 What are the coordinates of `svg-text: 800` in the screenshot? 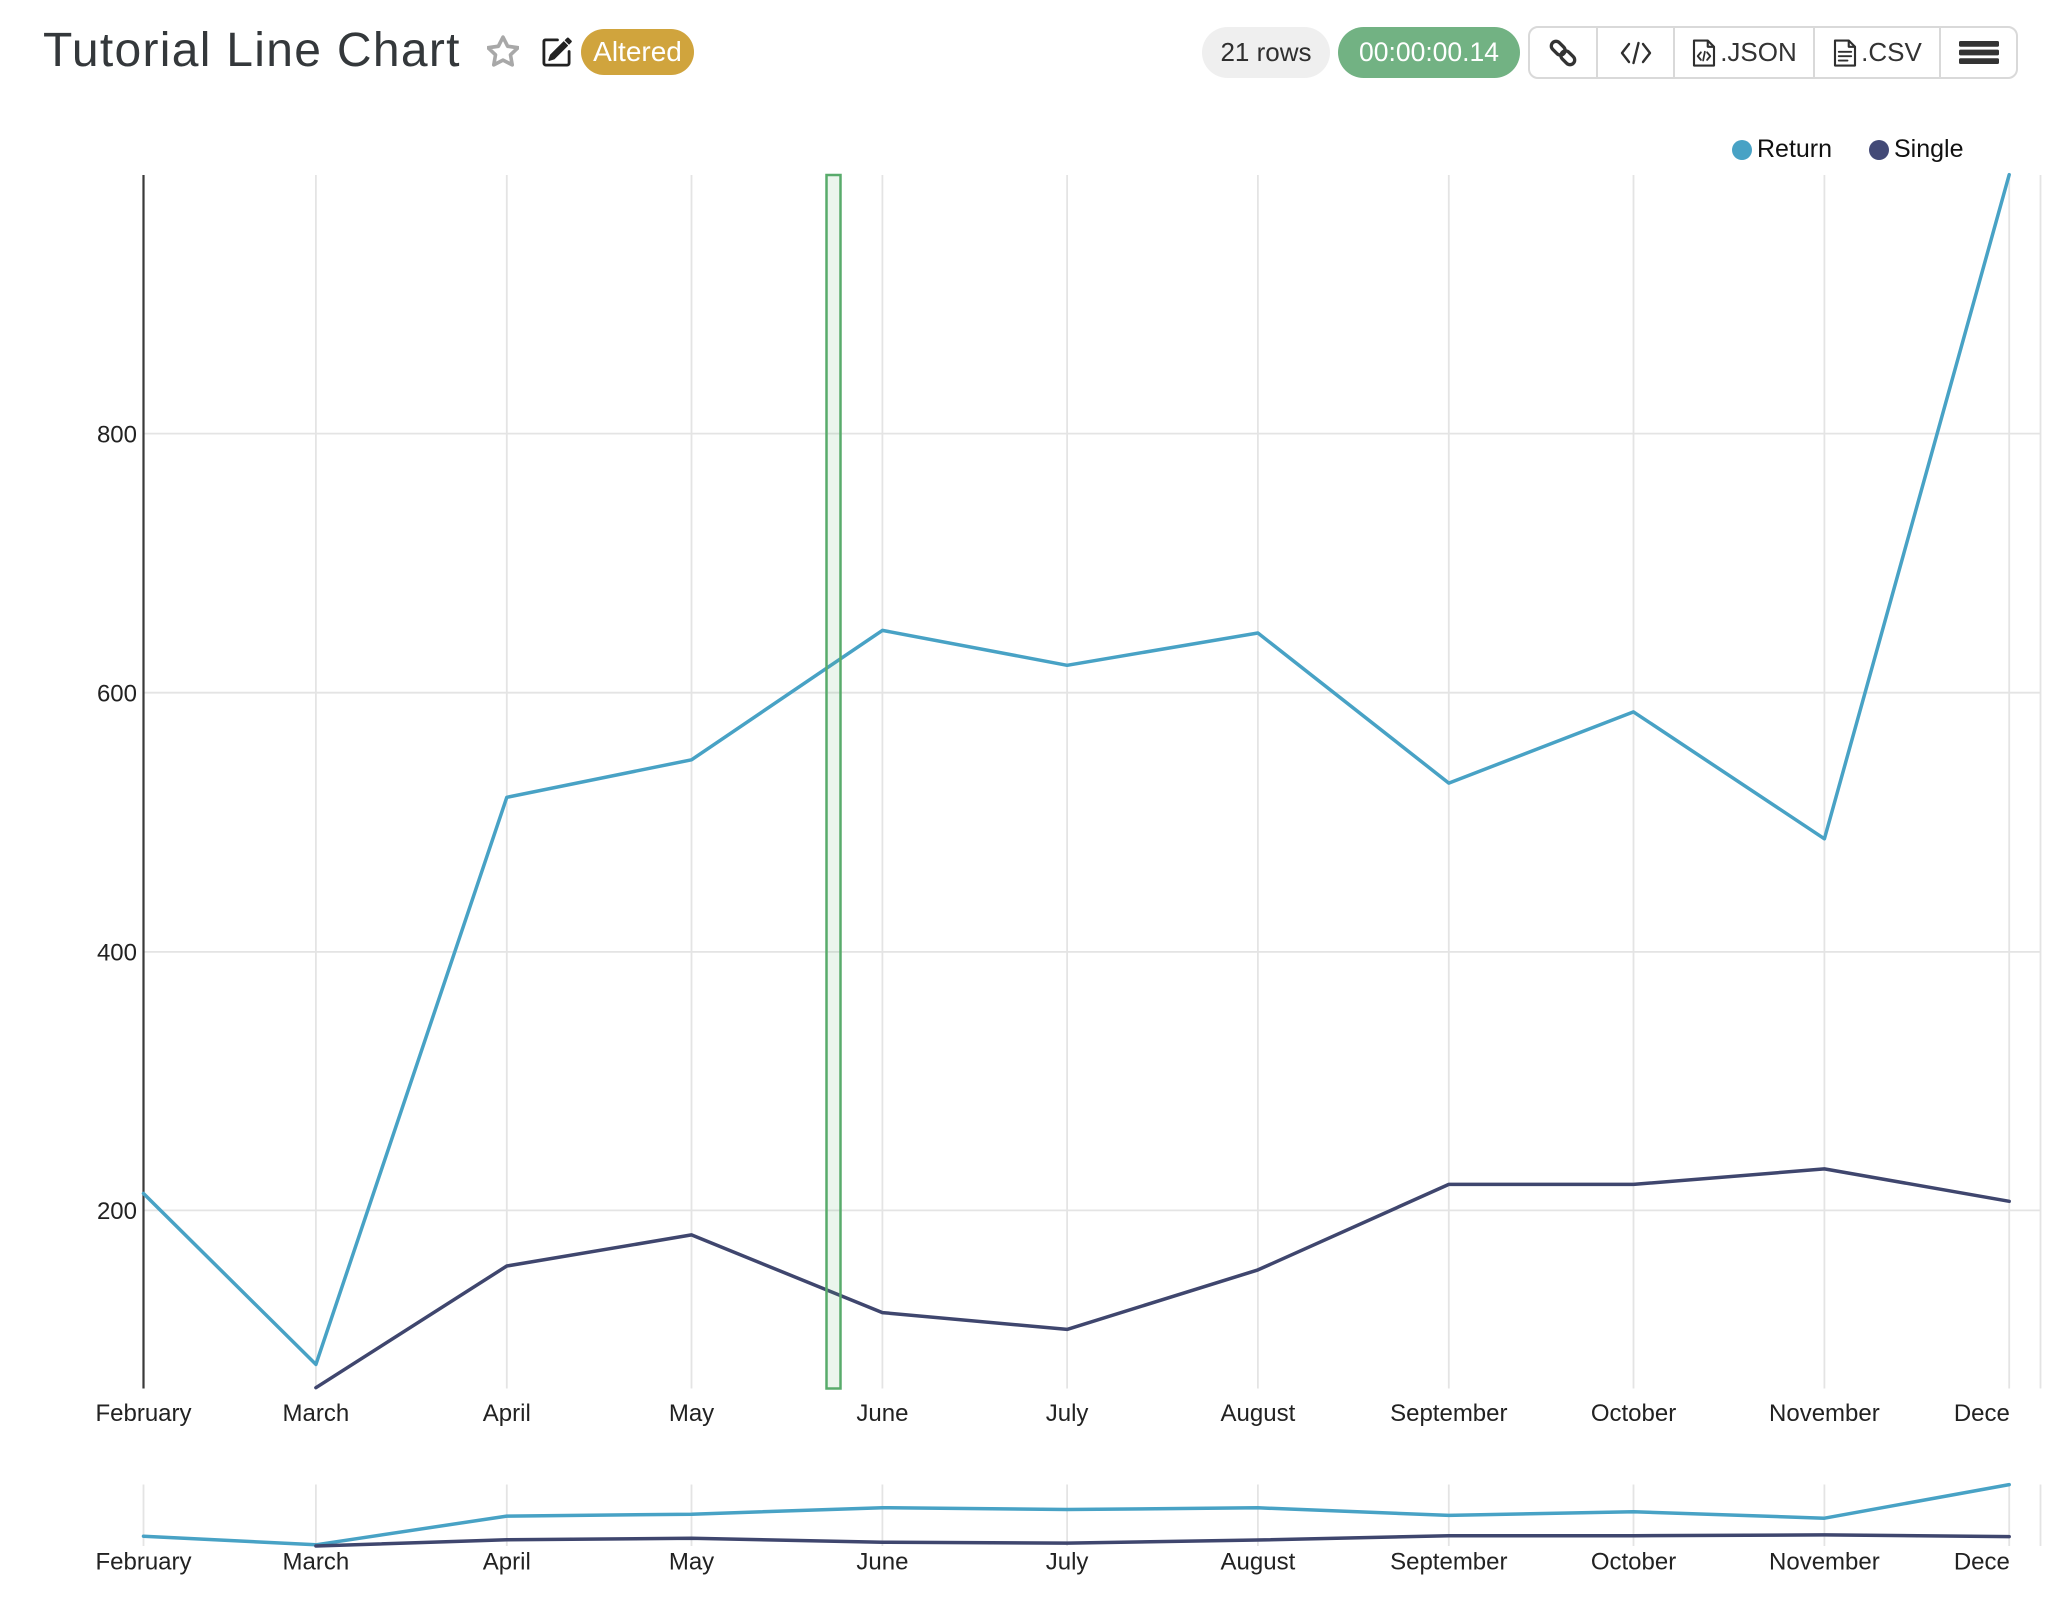 It's located at (117, 434).